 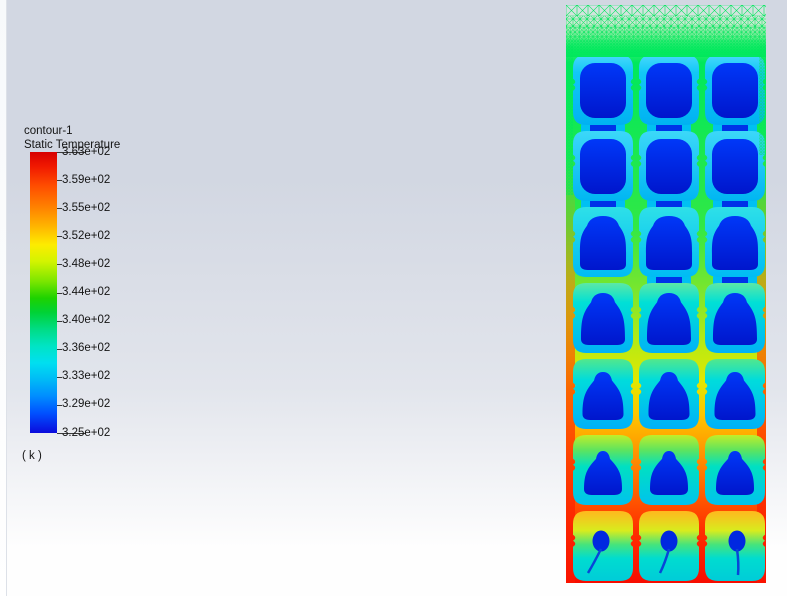 I want to click on colorbar-tick-label: 3.63e+02, so click(x=86, y=151).